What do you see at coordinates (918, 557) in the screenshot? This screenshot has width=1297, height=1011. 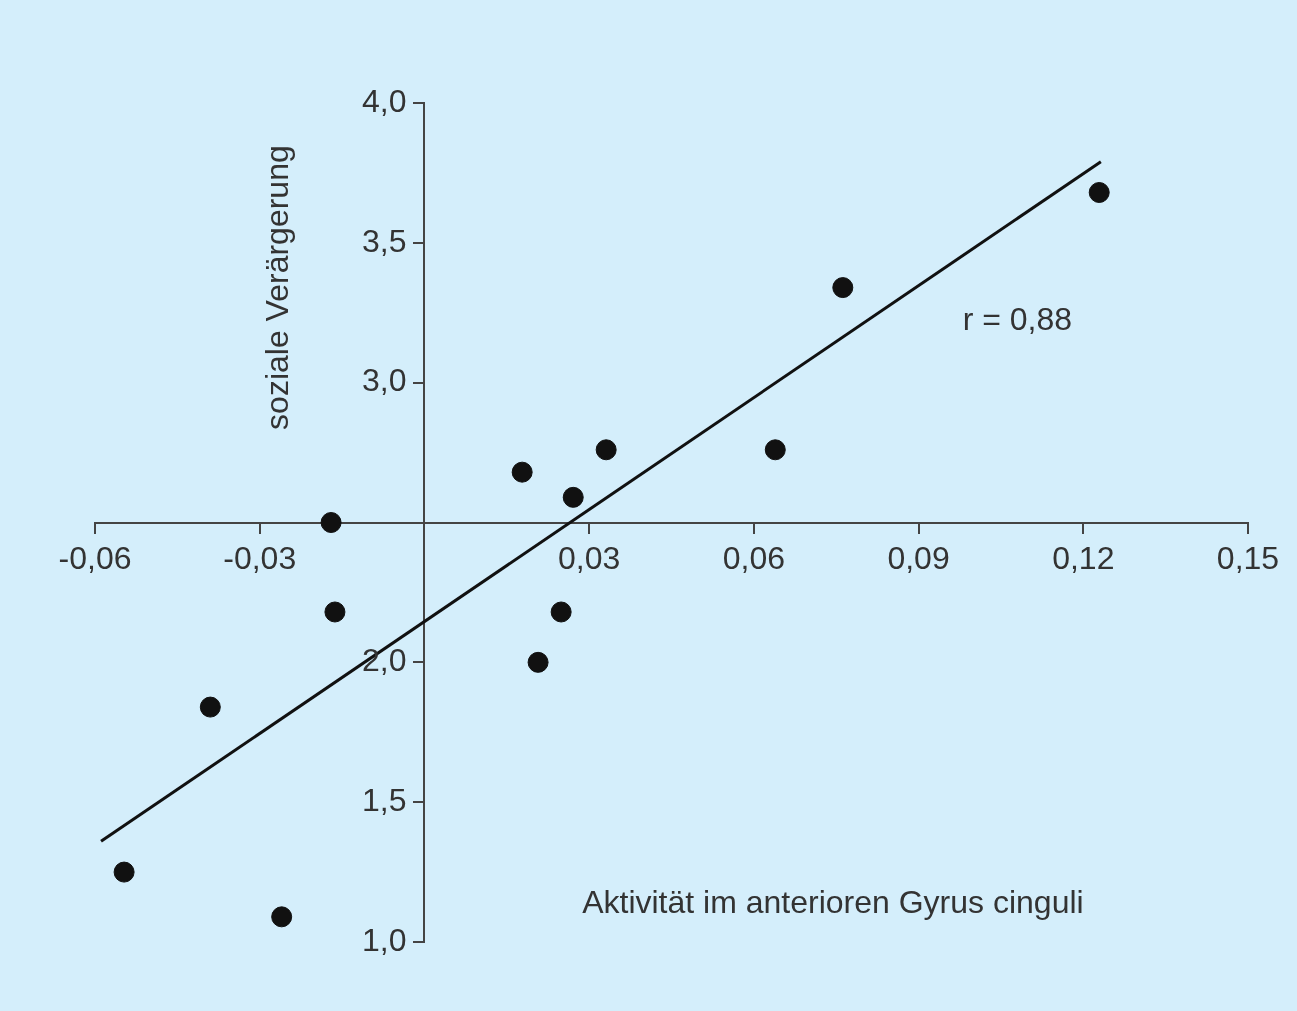 I see `x-tick-label: 0,09` at bounding box center [918, 557].